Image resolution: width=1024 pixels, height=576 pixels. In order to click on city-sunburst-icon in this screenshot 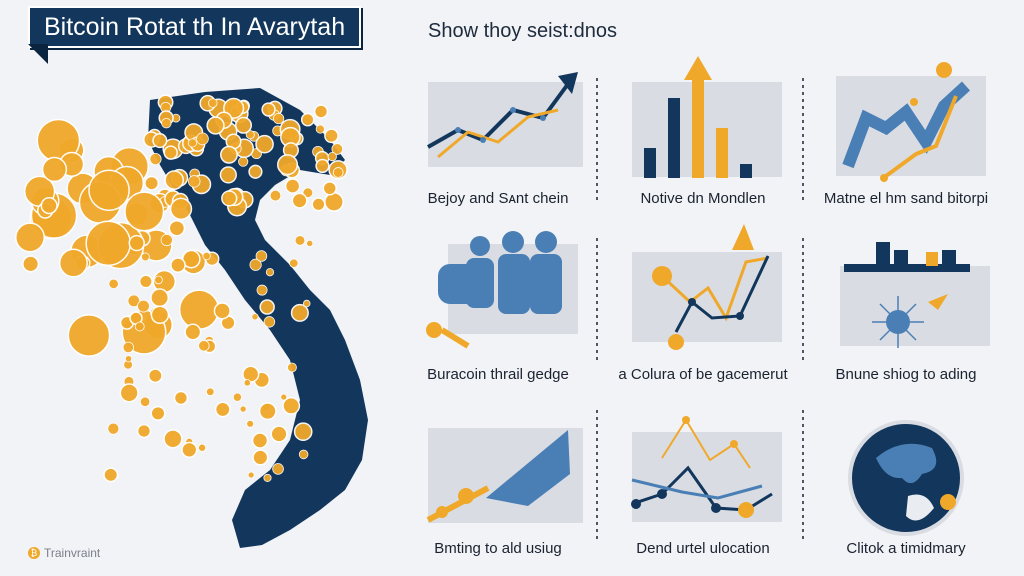, I will do `click(915, 295)`.